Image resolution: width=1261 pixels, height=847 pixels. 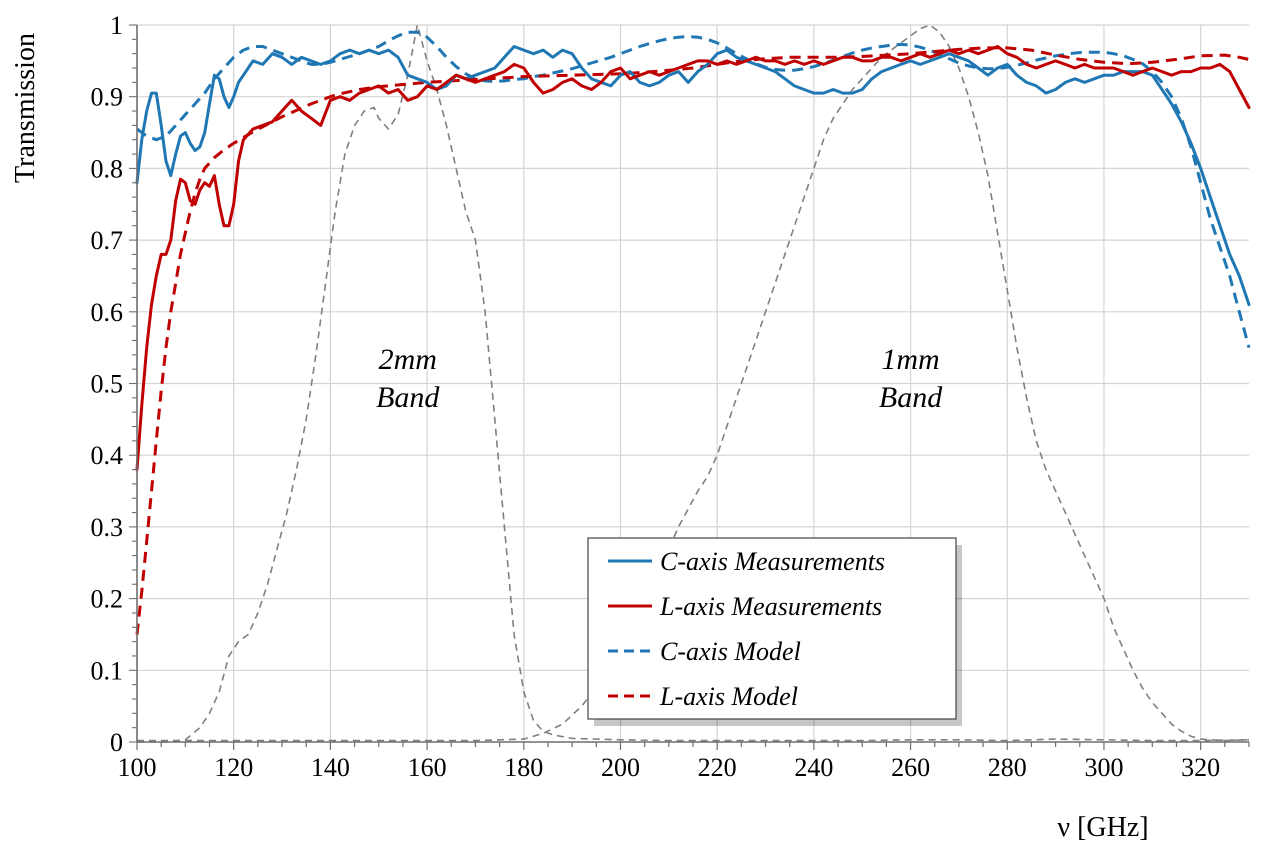 I want to click on y-tick-label: 0.4, so click(x=107, y=455).